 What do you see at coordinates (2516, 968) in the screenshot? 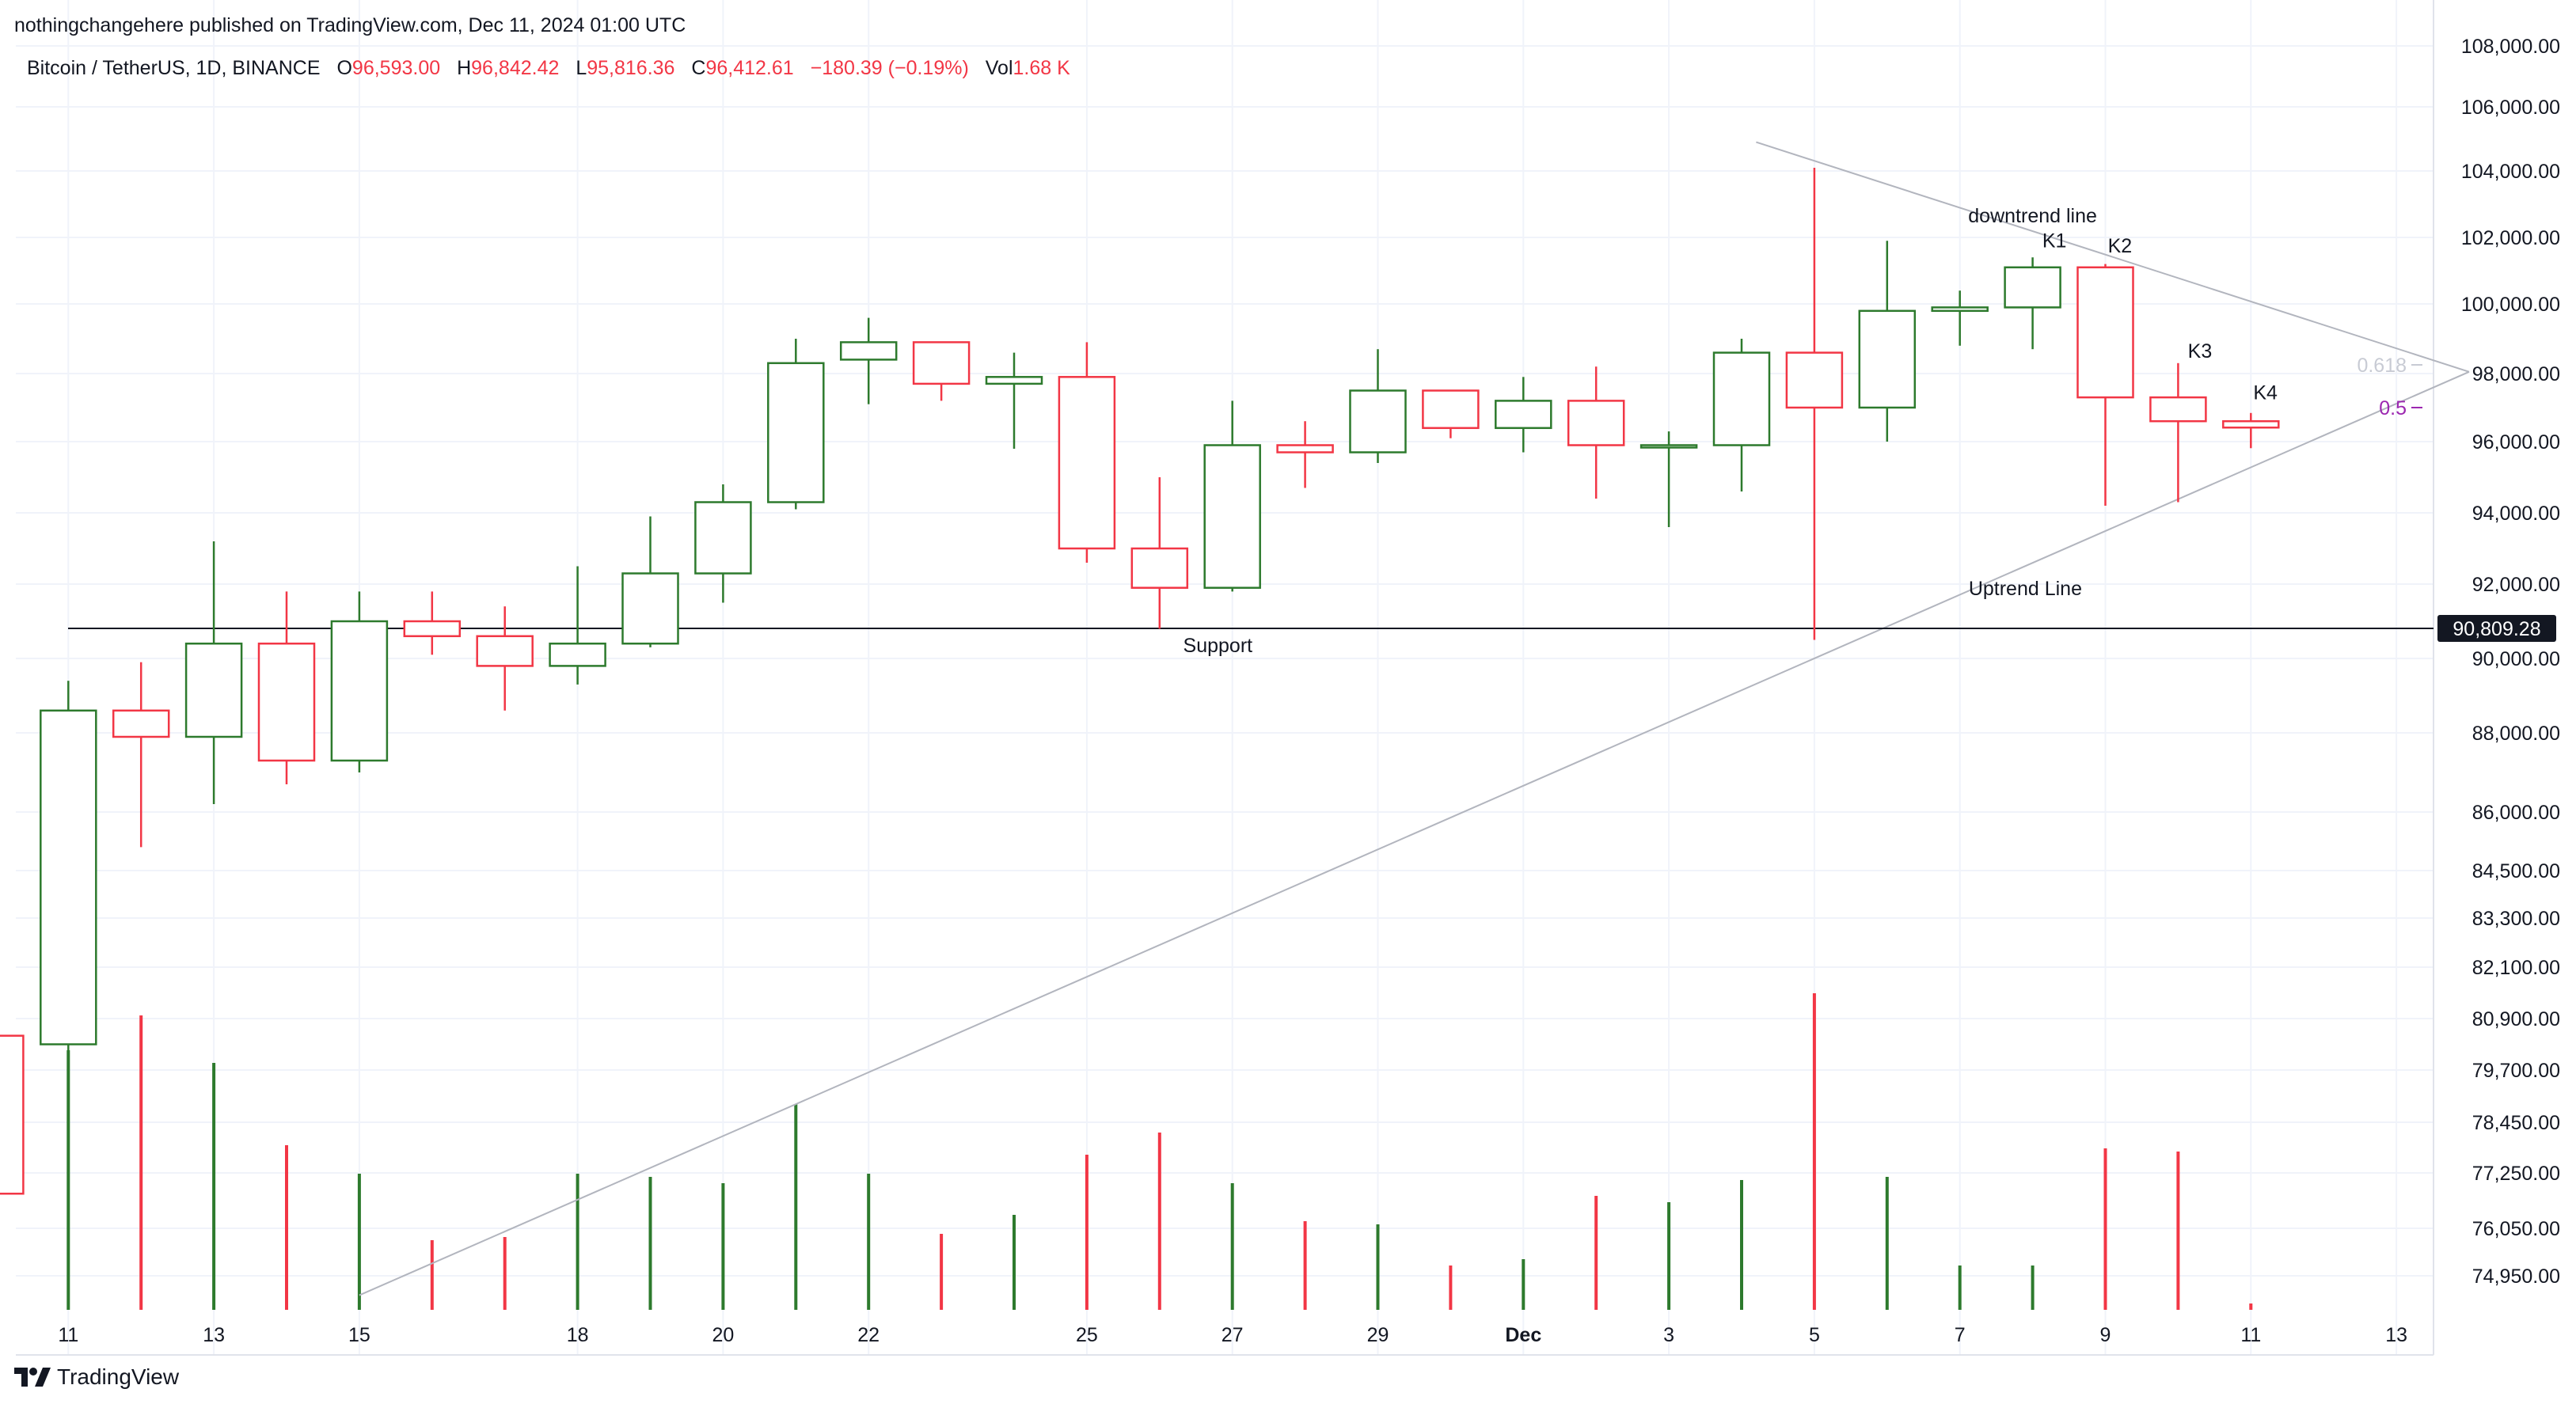
I see `price-tick-label: 82,100.00` at bounding box center [2516, 968].